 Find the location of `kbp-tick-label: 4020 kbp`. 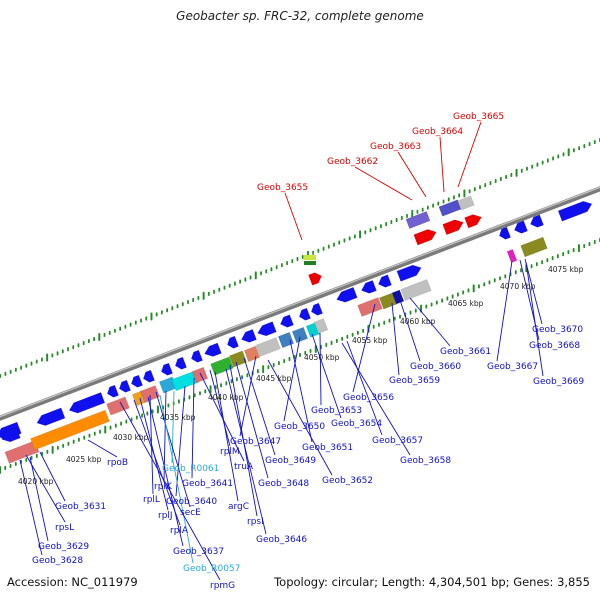

kbp-tick-label: 4020 kbp is located at coordinates (36, 481).